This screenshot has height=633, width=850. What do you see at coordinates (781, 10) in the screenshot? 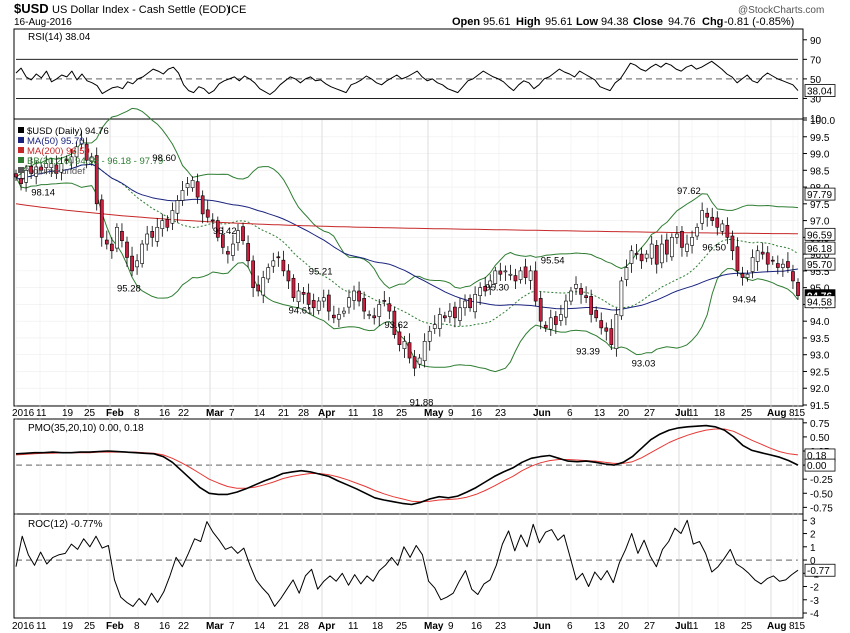
I see `watermark: @StockCharts.com` at bounding box center [781, 10].